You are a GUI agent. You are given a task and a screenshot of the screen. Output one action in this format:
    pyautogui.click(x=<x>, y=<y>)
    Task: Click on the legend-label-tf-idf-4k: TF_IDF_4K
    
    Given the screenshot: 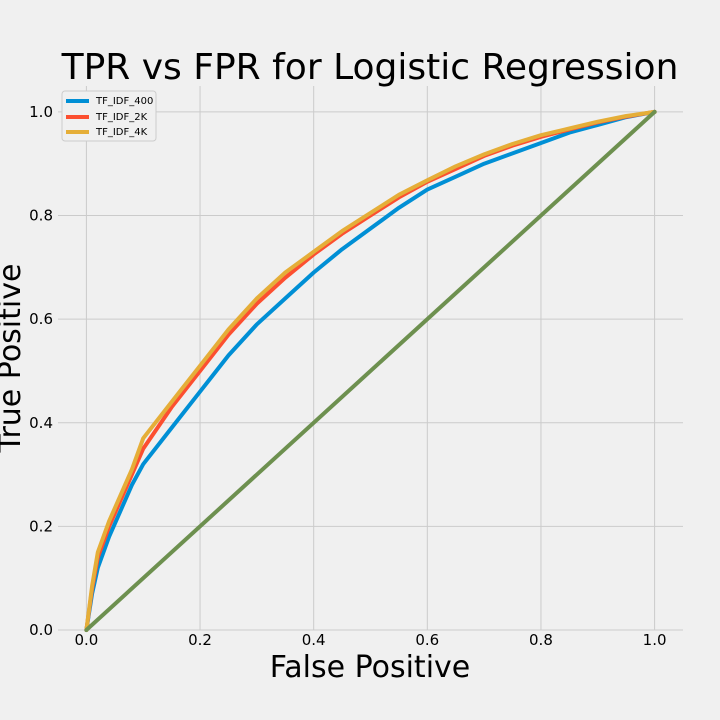 What is the action you would take?
    pyautogui.click(x=121, y=132)
    